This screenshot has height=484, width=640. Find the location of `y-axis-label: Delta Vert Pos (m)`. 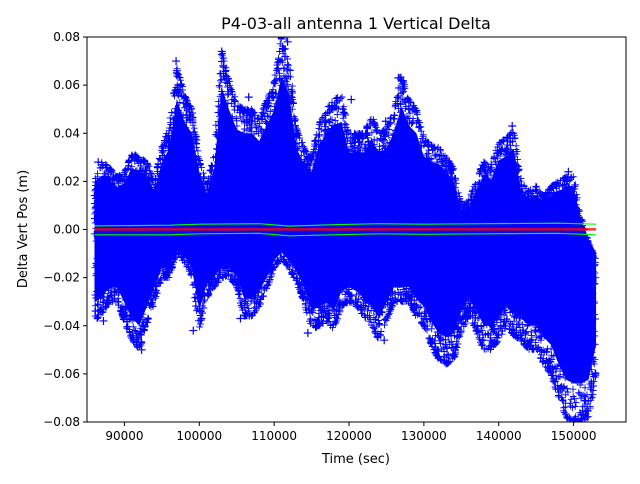

y-axis-label: Delta Vert Pos (m) is located at coordinates (23, 229).